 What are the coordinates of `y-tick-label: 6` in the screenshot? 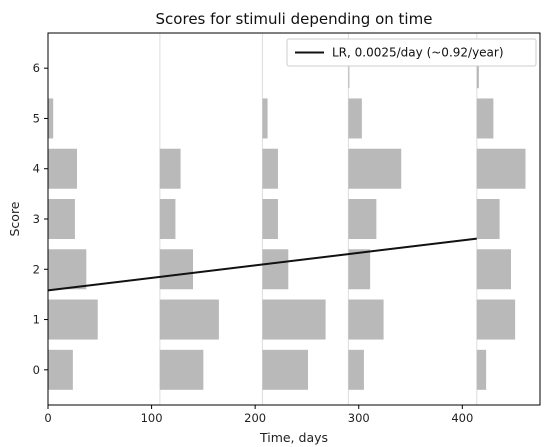 It's located at (36, 68).